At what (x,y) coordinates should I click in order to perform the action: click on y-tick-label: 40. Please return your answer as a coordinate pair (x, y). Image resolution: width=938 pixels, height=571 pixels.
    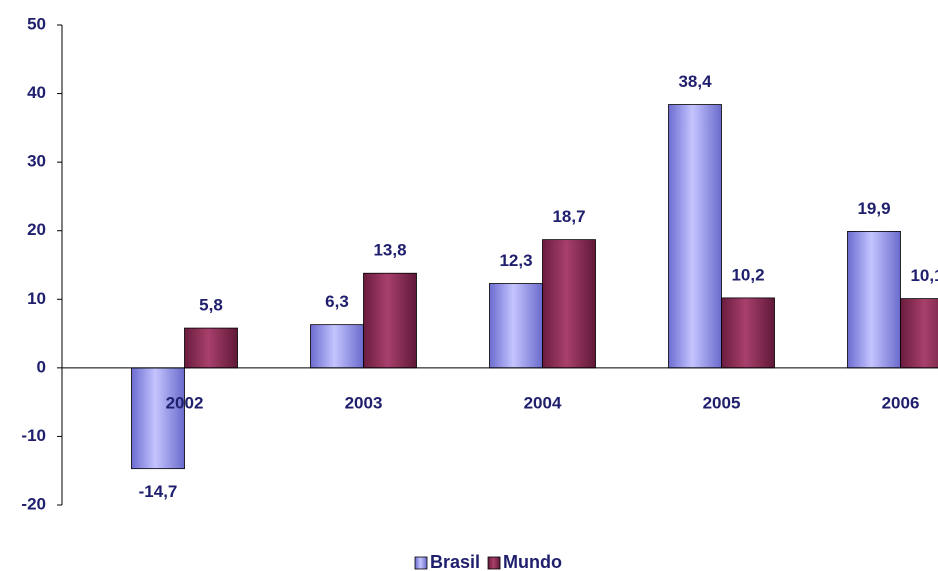
    Looking at the image, I should click on (36, 92).